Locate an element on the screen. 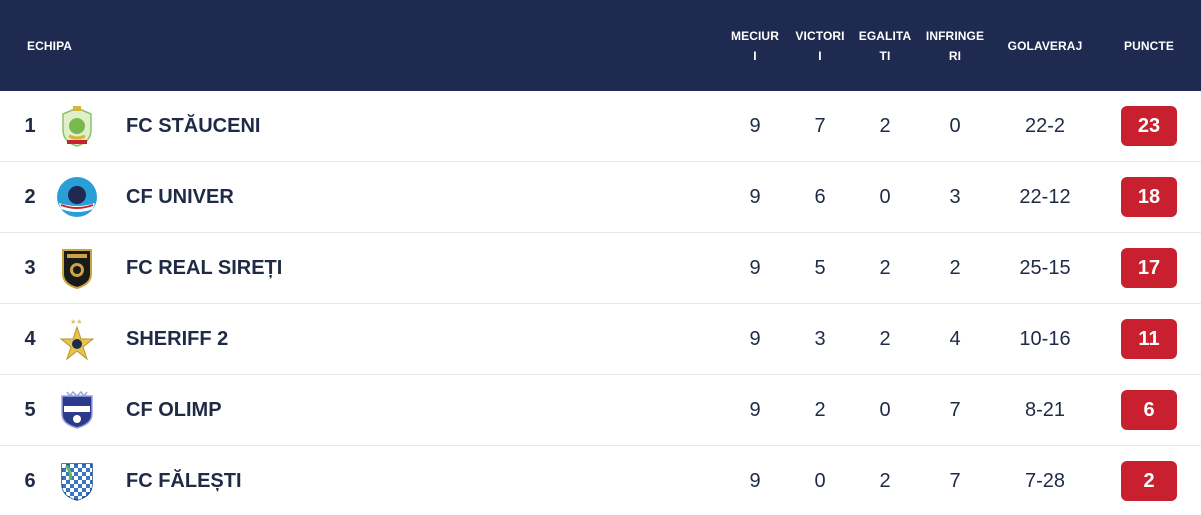  points-badge: 11 is located at coordinates (1149, 339).